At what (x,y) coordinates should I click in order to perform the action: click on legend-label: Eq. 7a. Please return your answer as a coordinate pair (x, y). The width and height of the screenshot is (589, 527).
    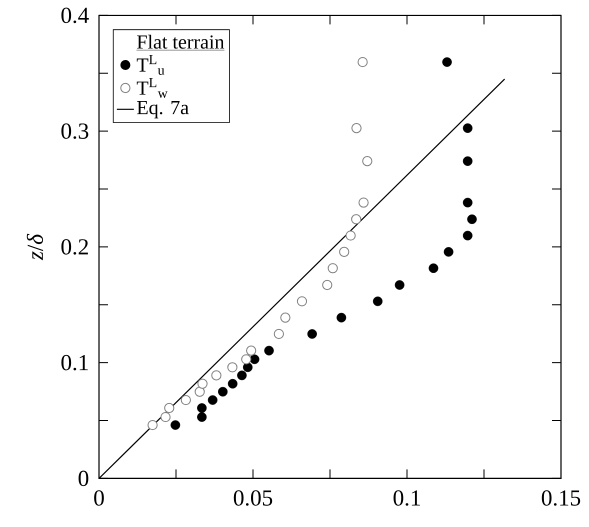
    Looking at the image, I should click on (163, 109).